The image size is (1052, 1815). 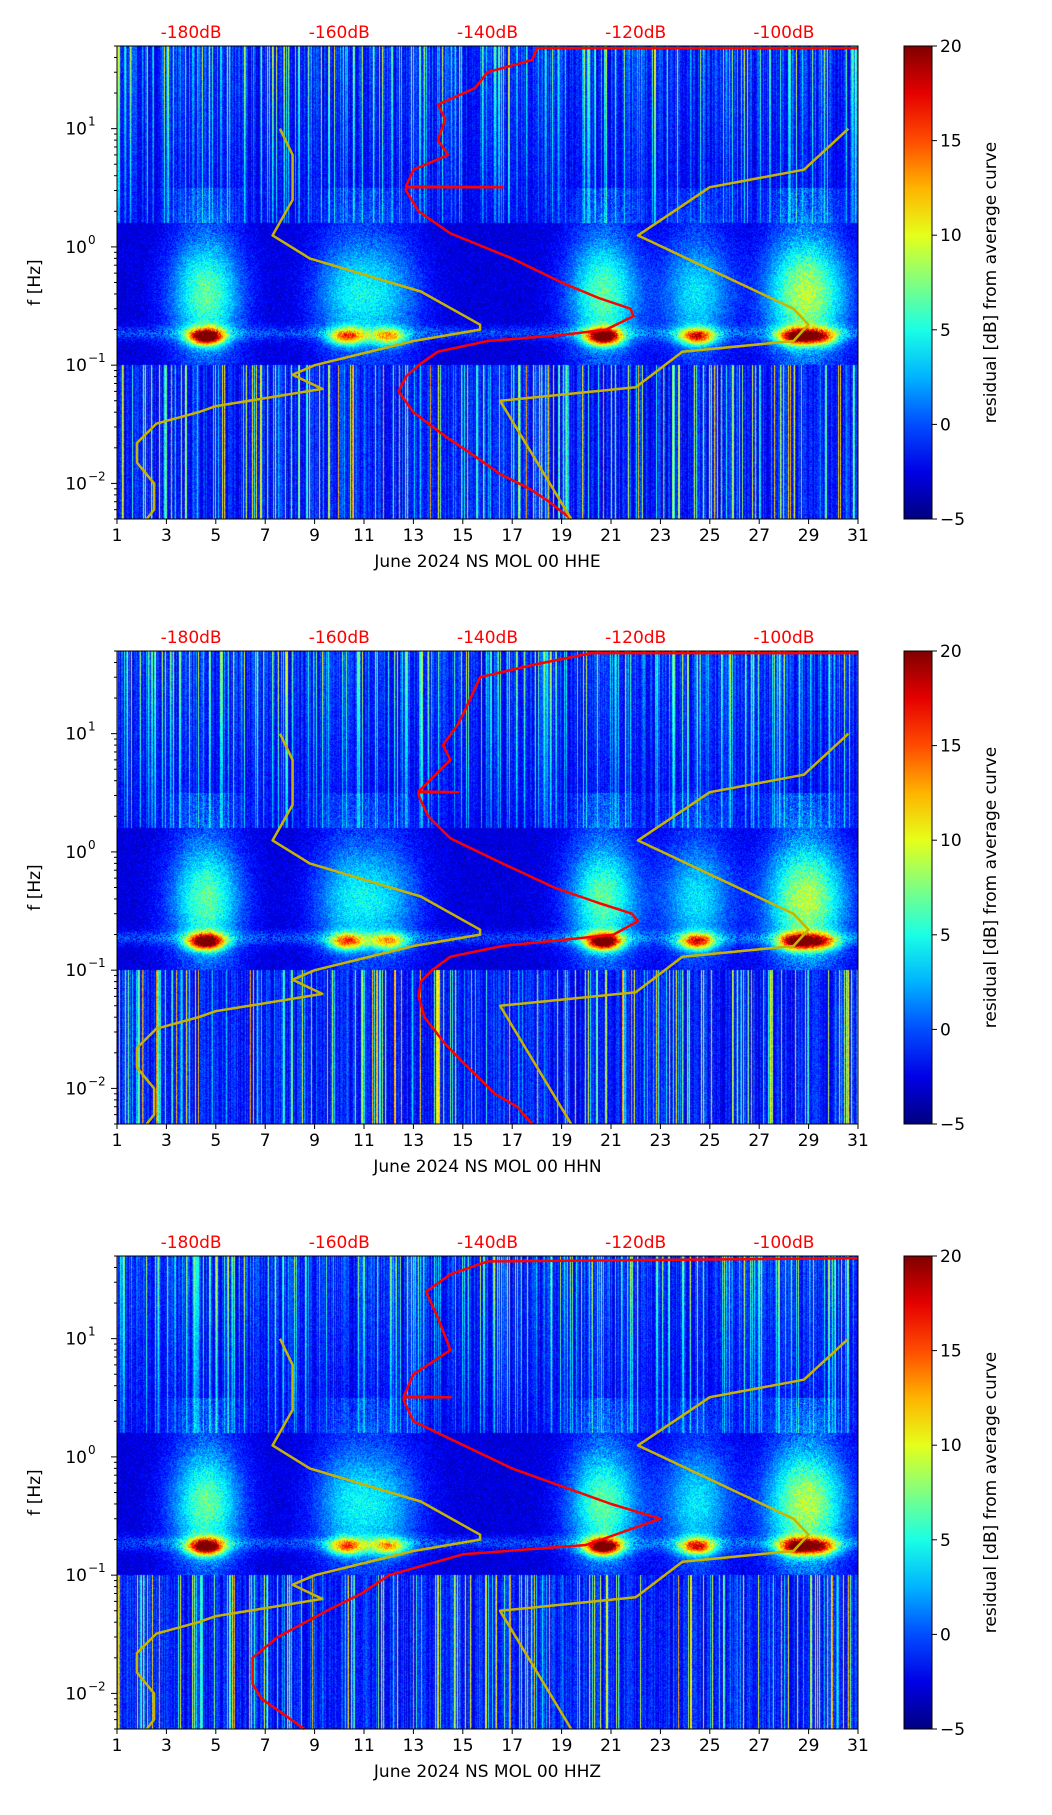 What do you see at coordinates (97, 1568) in the screenshot?
I see `y-tick-exponent: −1` at bounding box center [97, 1568].